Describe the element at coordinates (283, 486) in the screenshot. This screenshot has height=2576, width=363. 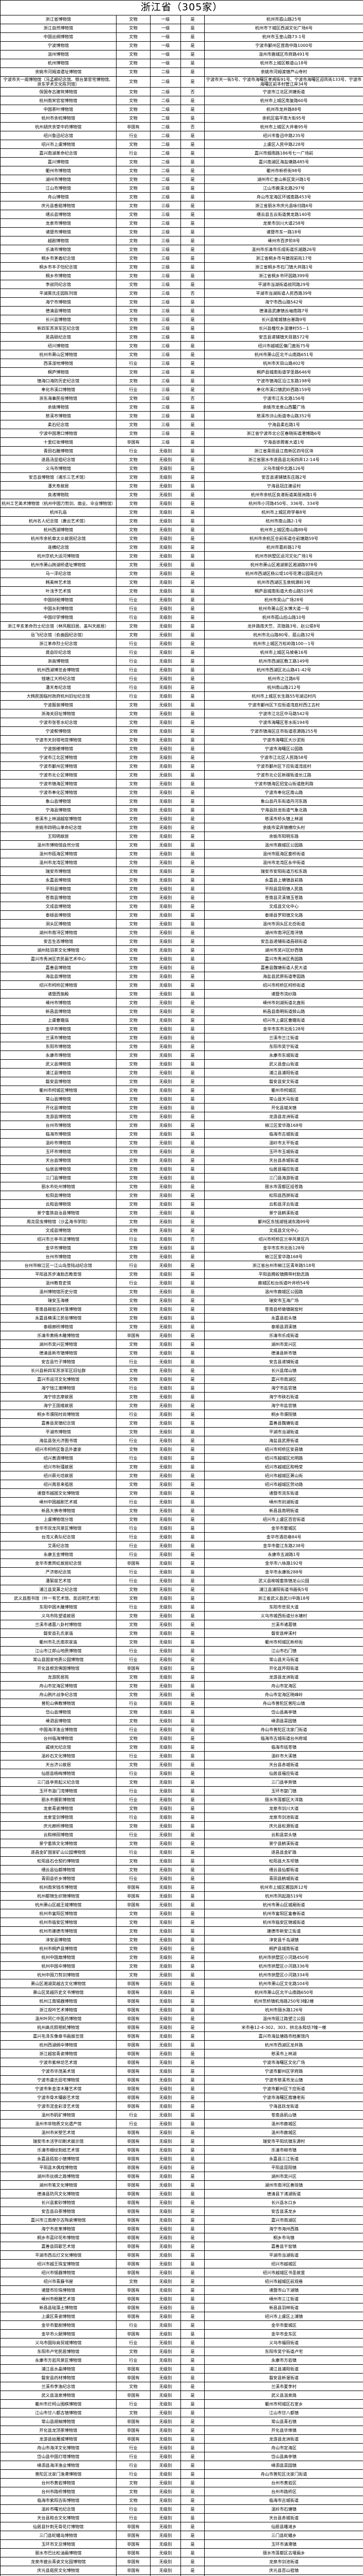
I see `museum-address: 宁海县冠庄建设村` at that location.